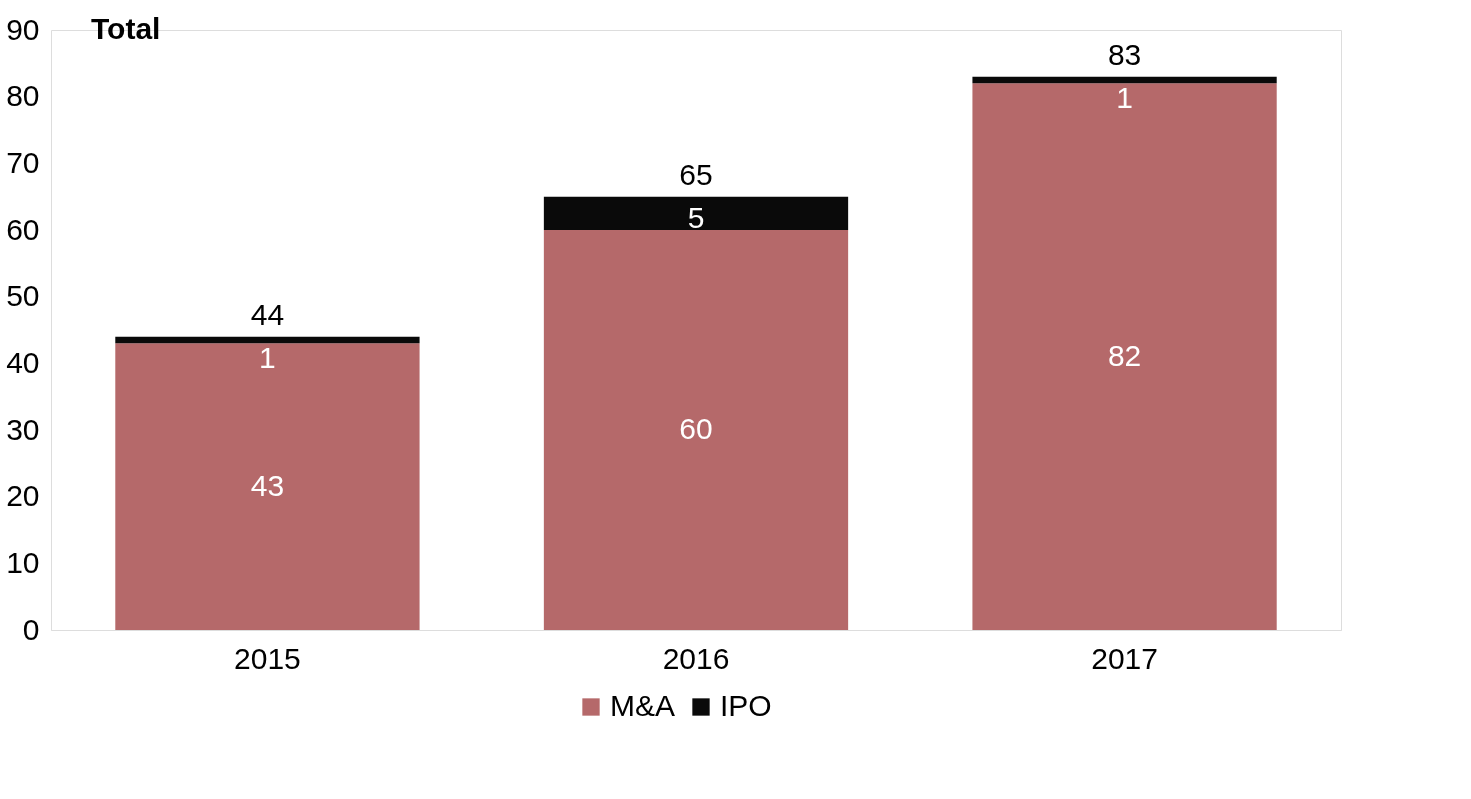 The width and height of the screenshot is (1471, 799). I want to click on total-label: 65, so click(696, 174).